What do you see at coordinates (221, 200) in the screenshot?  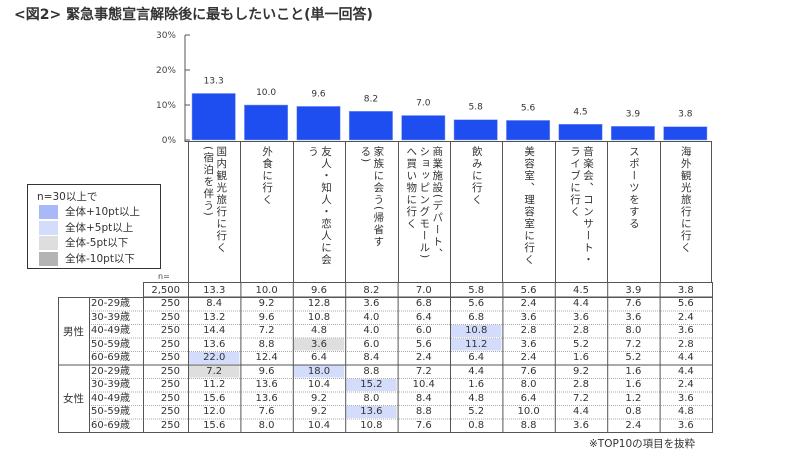 I see `category-label-line: 国内観光旅行に行く` at bounding box center [221, 200].